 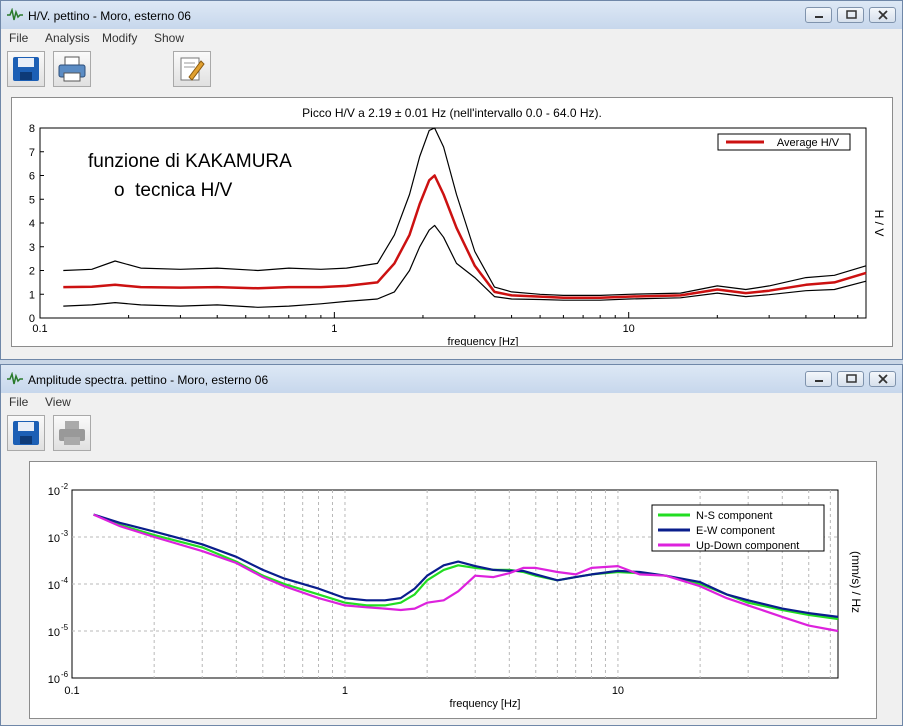 I want to click on print-button, so click(x=72, y=69).